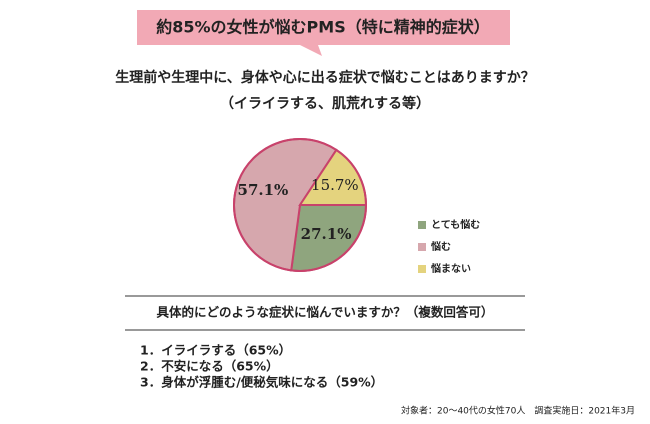 Image resolution: width=650 pixels, height=424 pixels. I want to click on title-box, so click(323, 27).